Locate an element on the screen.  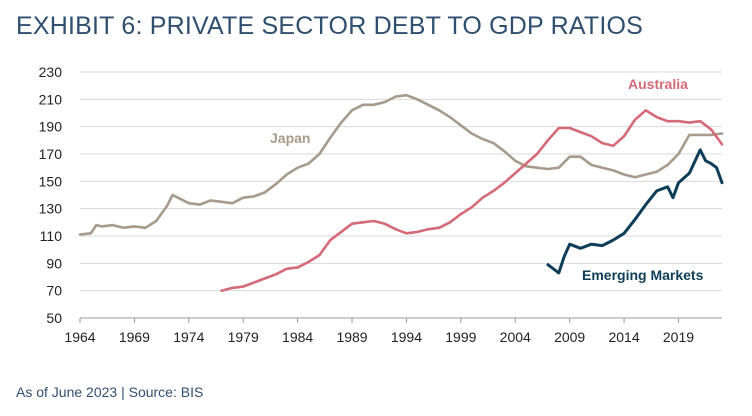
y-tick-label: 150 is located at coordinates (51, 181).